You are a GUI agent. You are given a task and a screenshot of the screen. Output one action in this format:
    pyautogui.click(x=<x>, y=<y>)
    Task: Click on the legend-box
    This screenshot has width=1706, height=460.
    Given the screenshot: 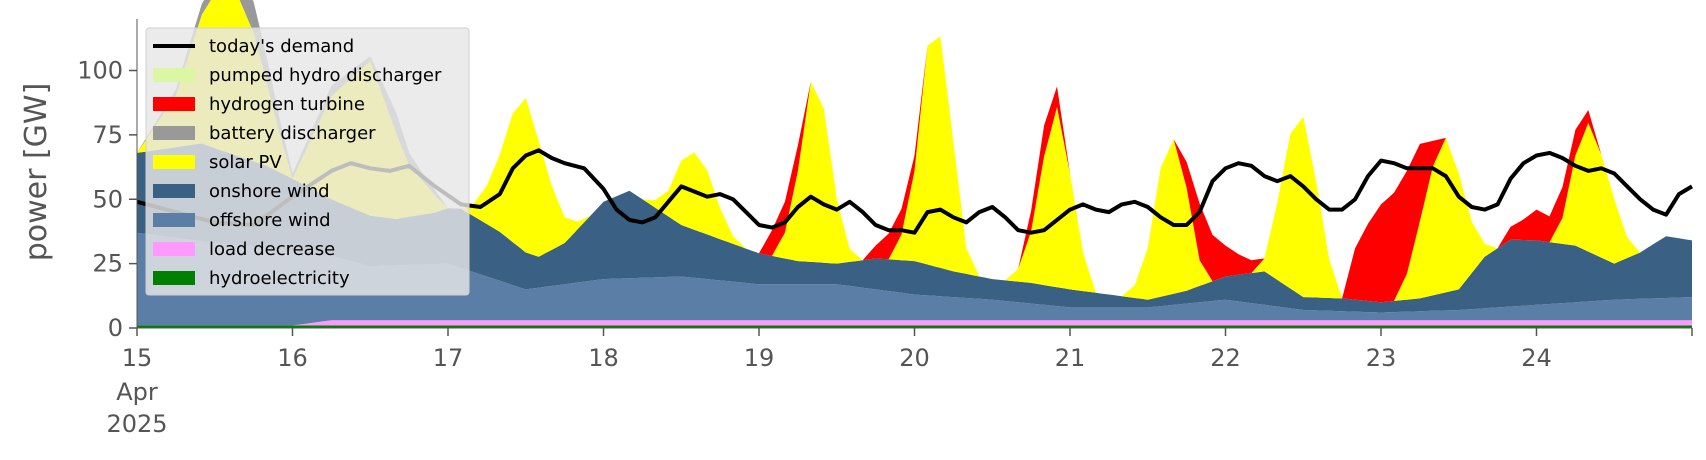 What is the action you would take?
    pyautogui.click(x=307, y=161)
    